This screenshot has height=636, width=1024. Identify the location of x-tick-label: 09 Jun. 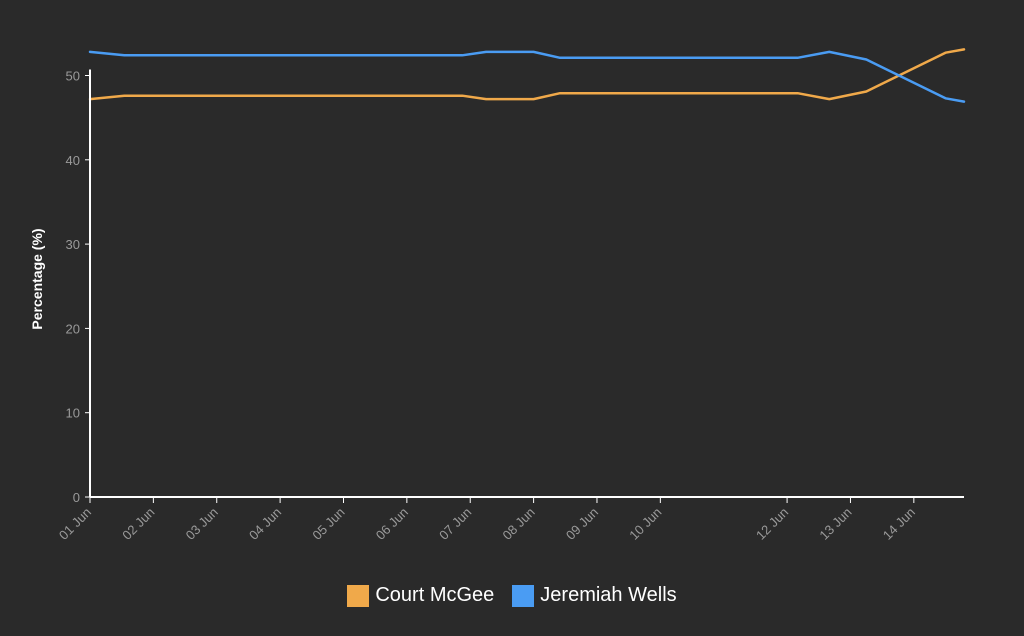
(582, 524).